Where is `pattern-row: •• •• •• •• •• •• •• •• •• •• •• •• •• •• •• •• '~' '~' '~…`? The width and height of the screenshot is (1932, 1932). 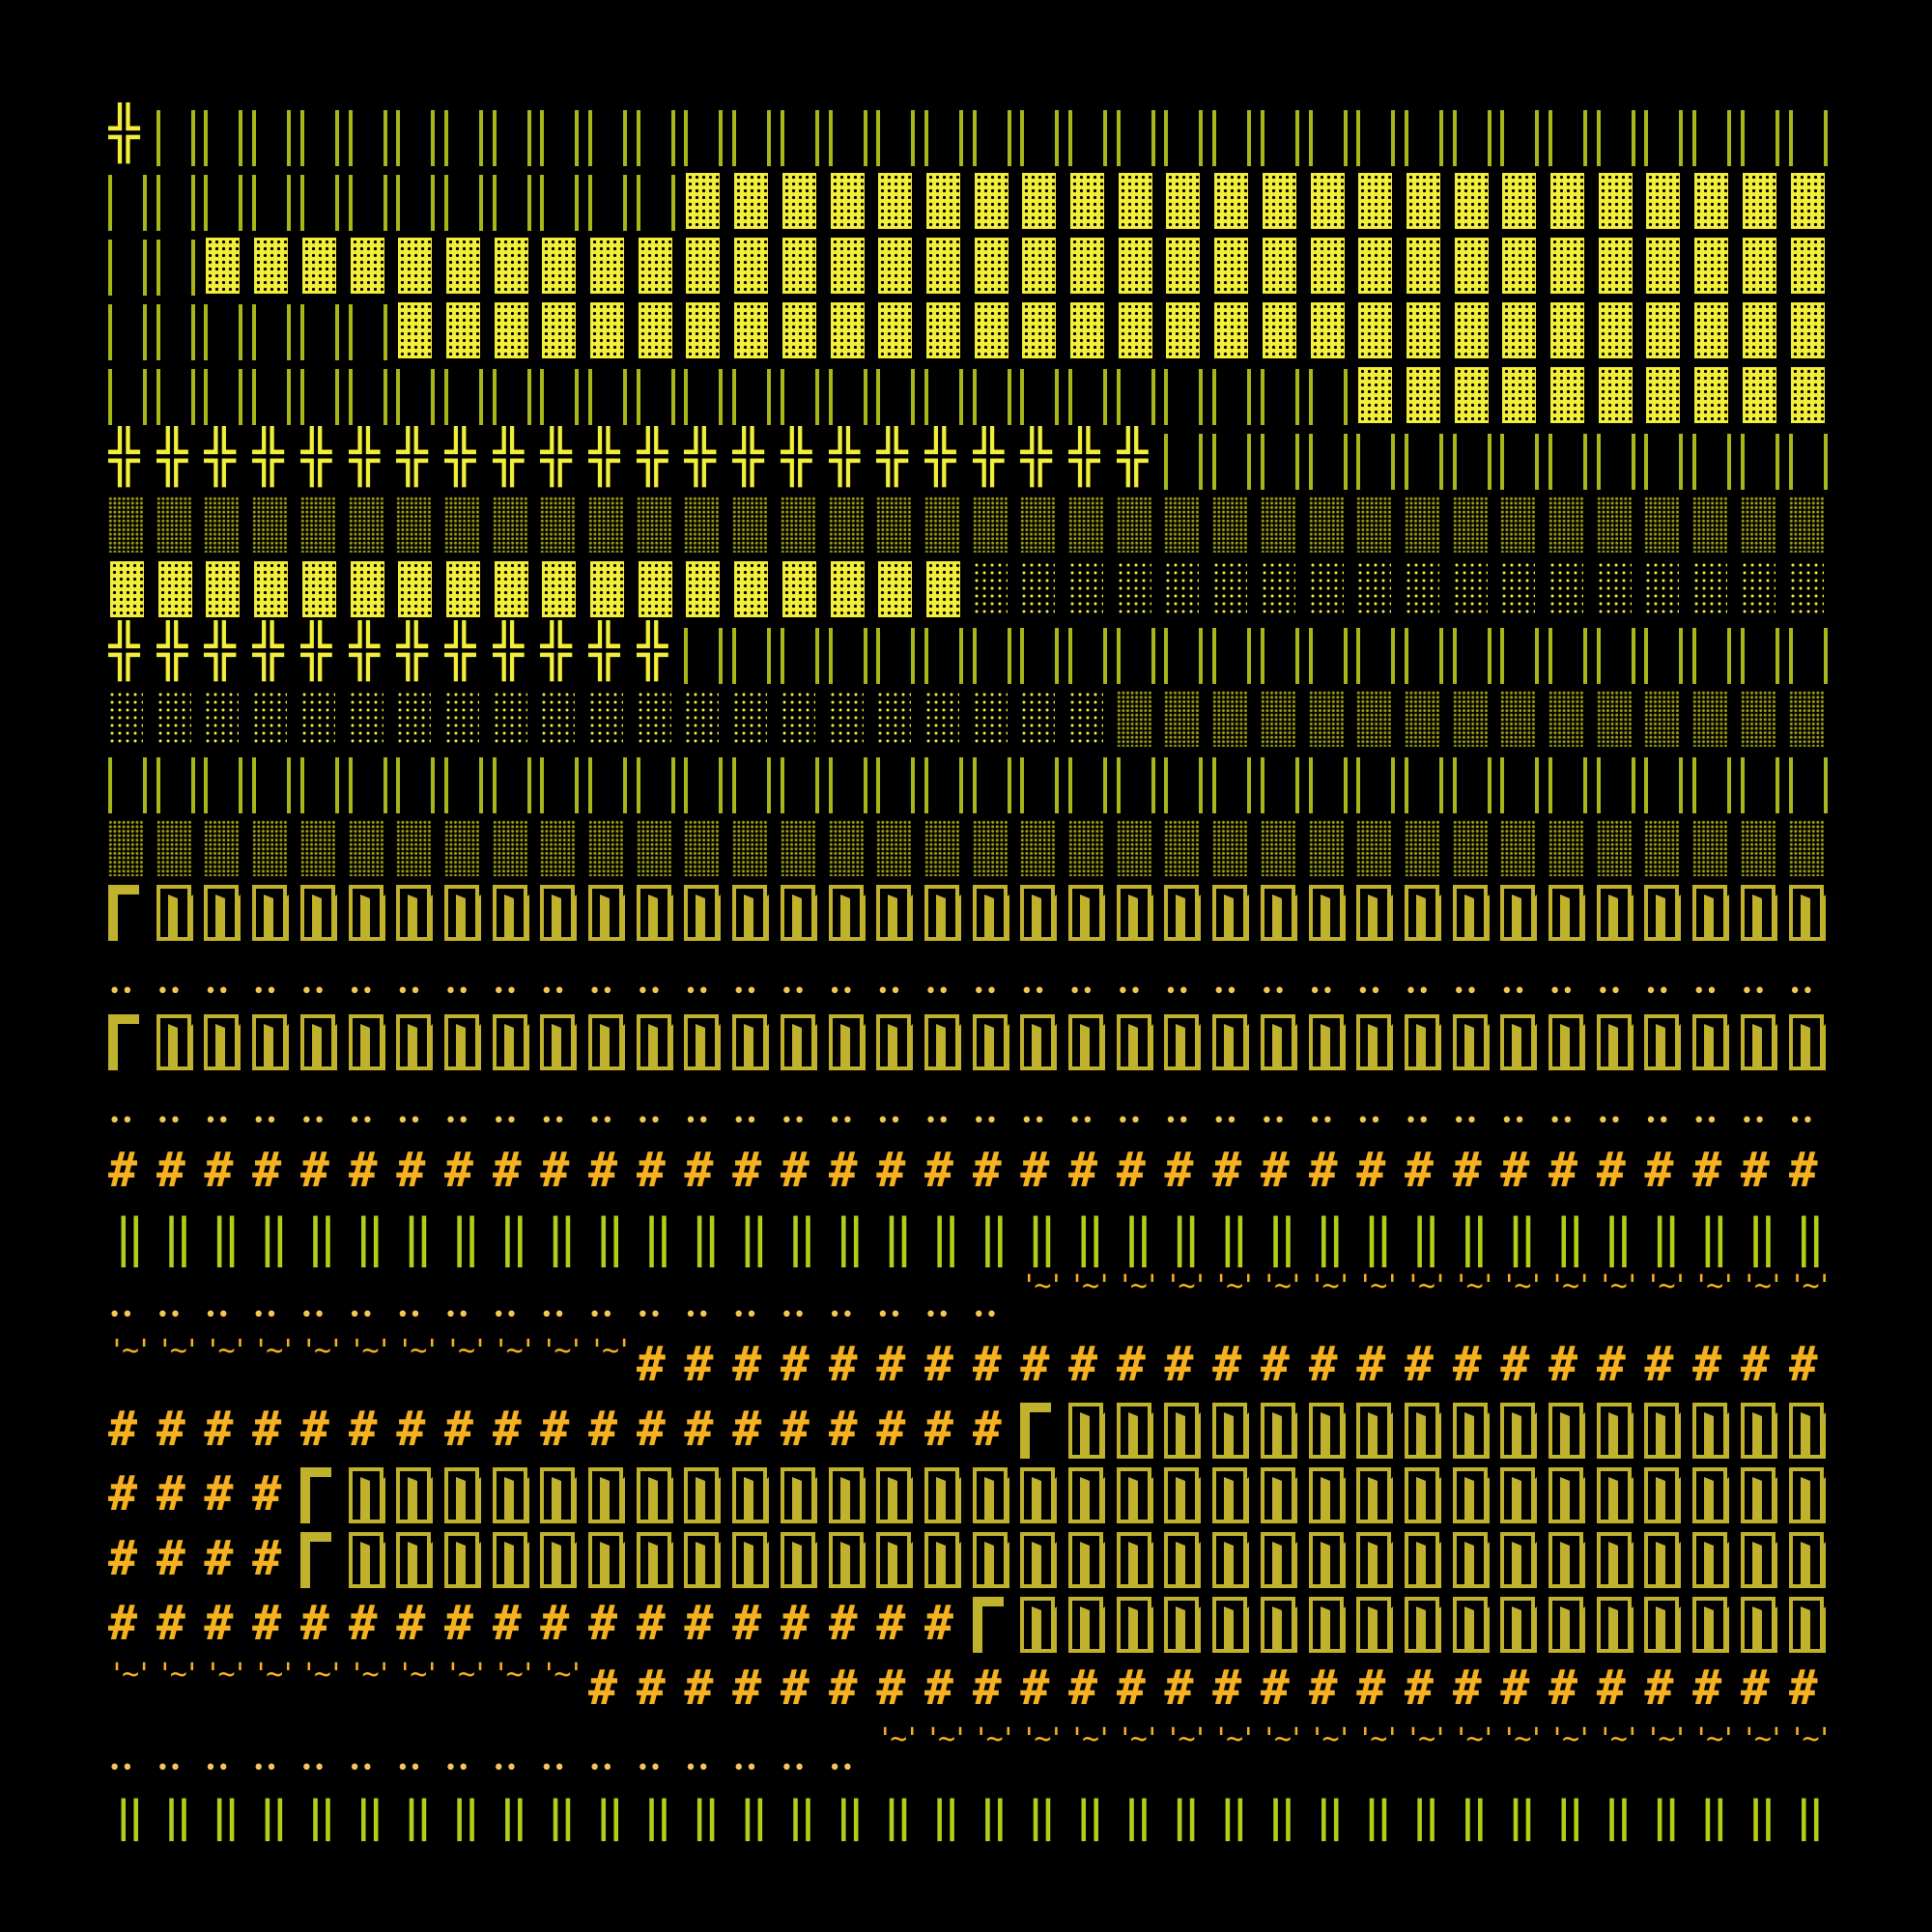
pattern-row: •• •• •• •• •• •• •• •• •• •• •• •• •• •• •• •• '~' '~' '~… is located at coordinates (971, 1752).